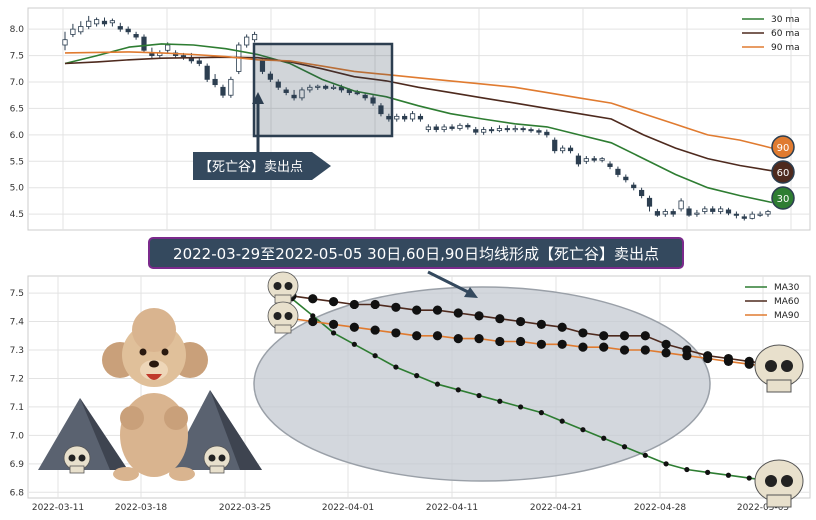  I want to click on death-valley-highlight-box, so click(323, 90).